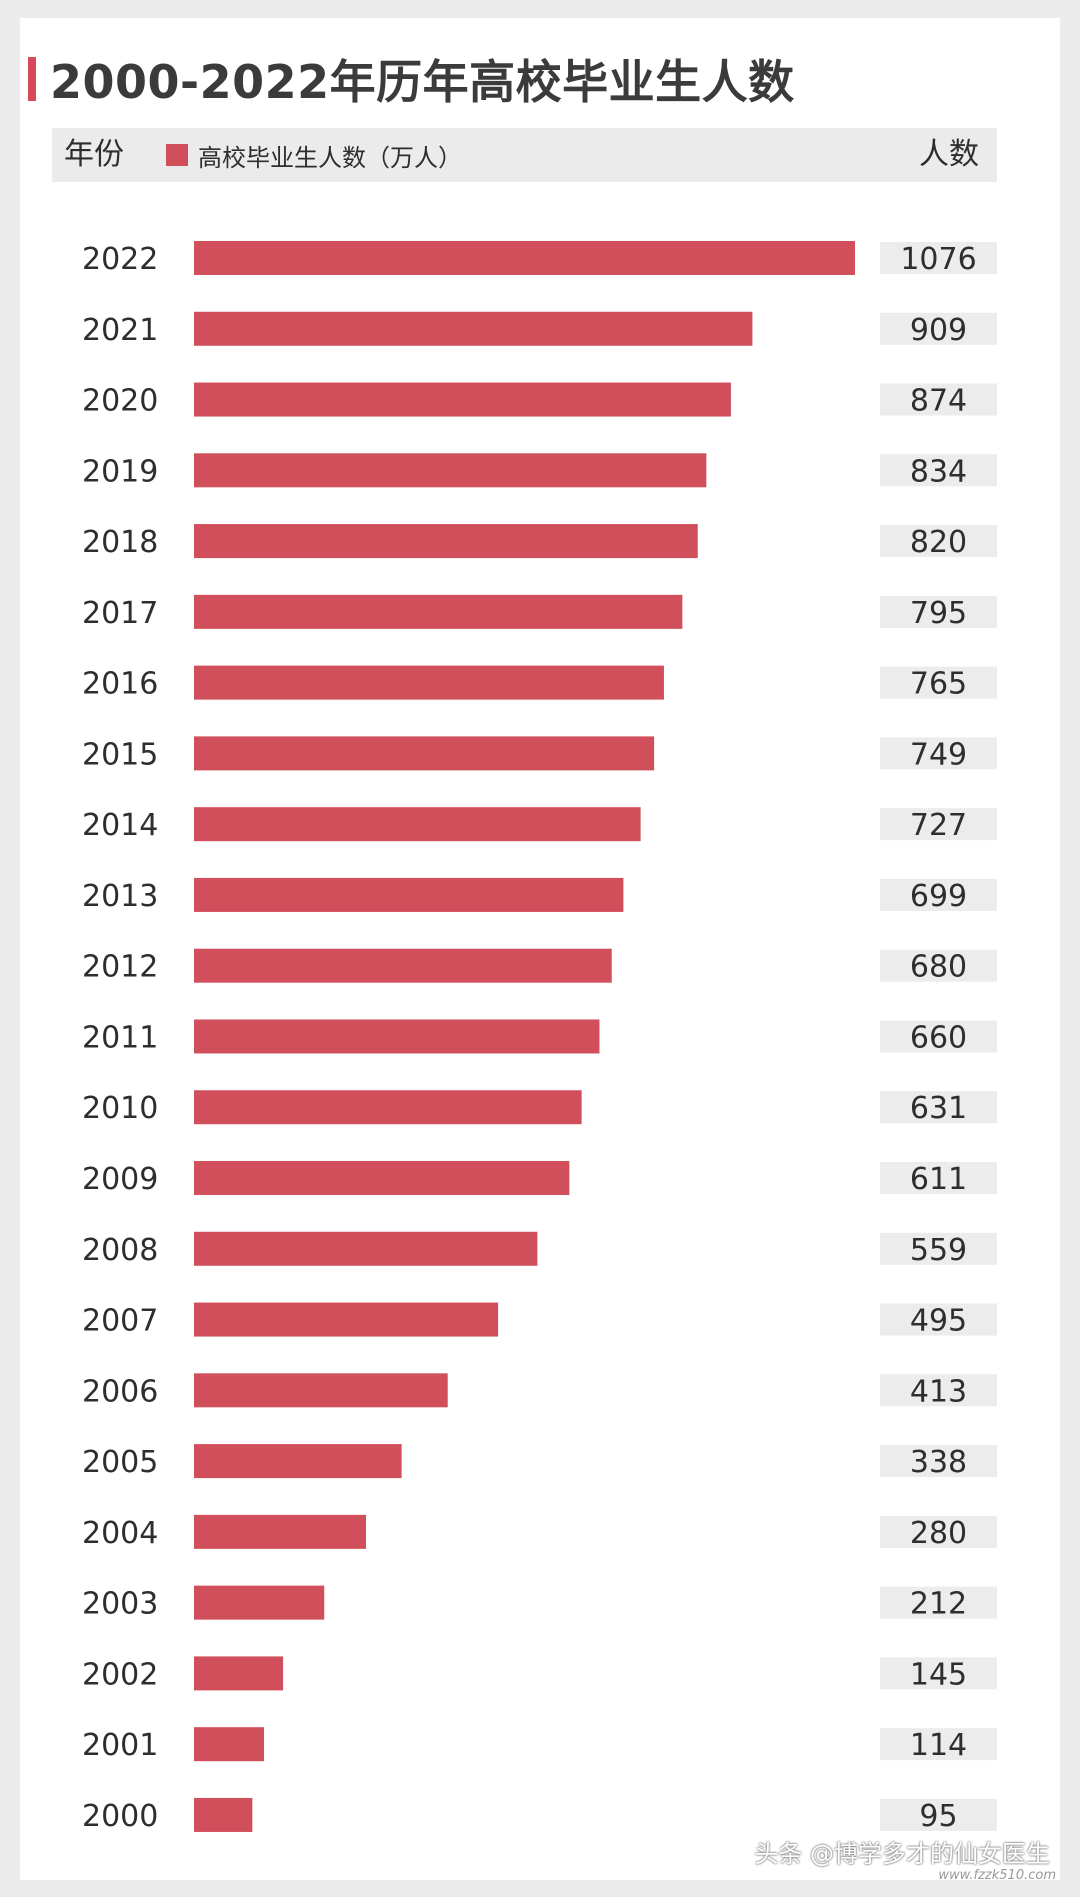 This screenshot has height=1897, width=1080. I want to click on value-label: 909, so click(938, 330).